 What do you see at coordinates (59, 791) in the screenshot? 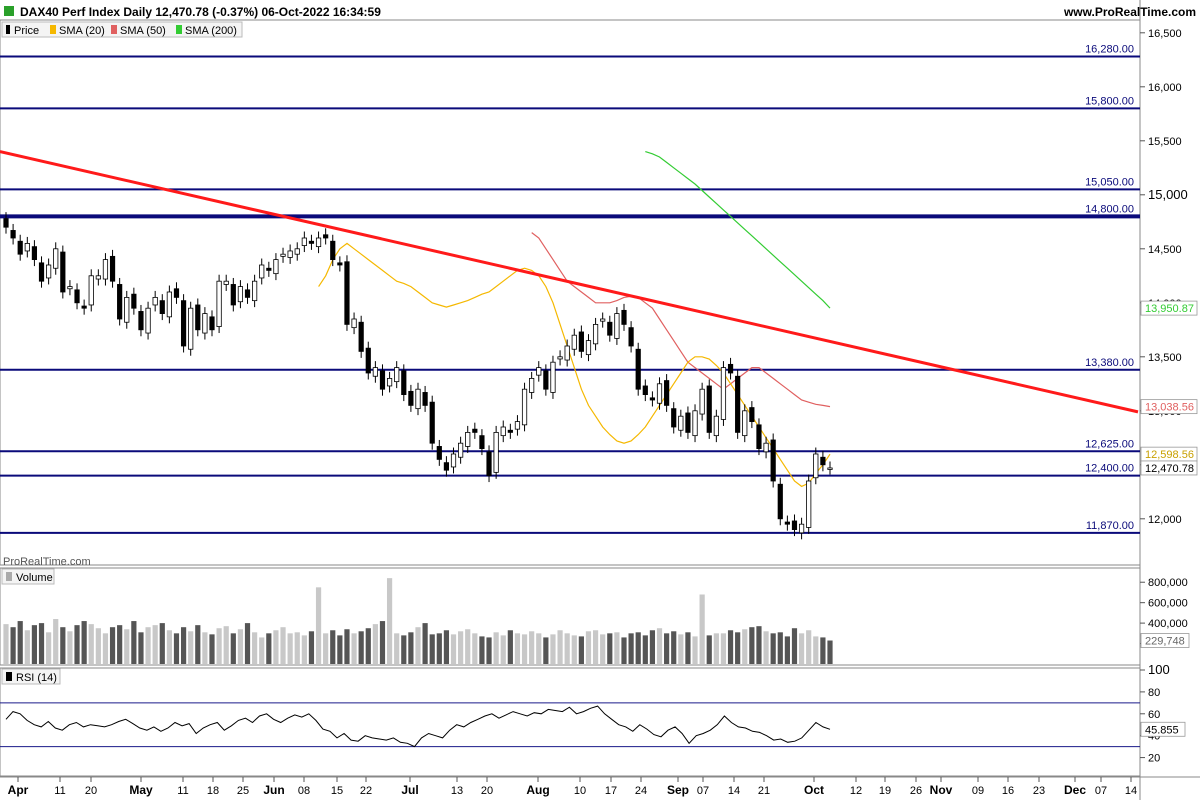
I see `date-tick-label: 11` at bounding box center [59, 791].